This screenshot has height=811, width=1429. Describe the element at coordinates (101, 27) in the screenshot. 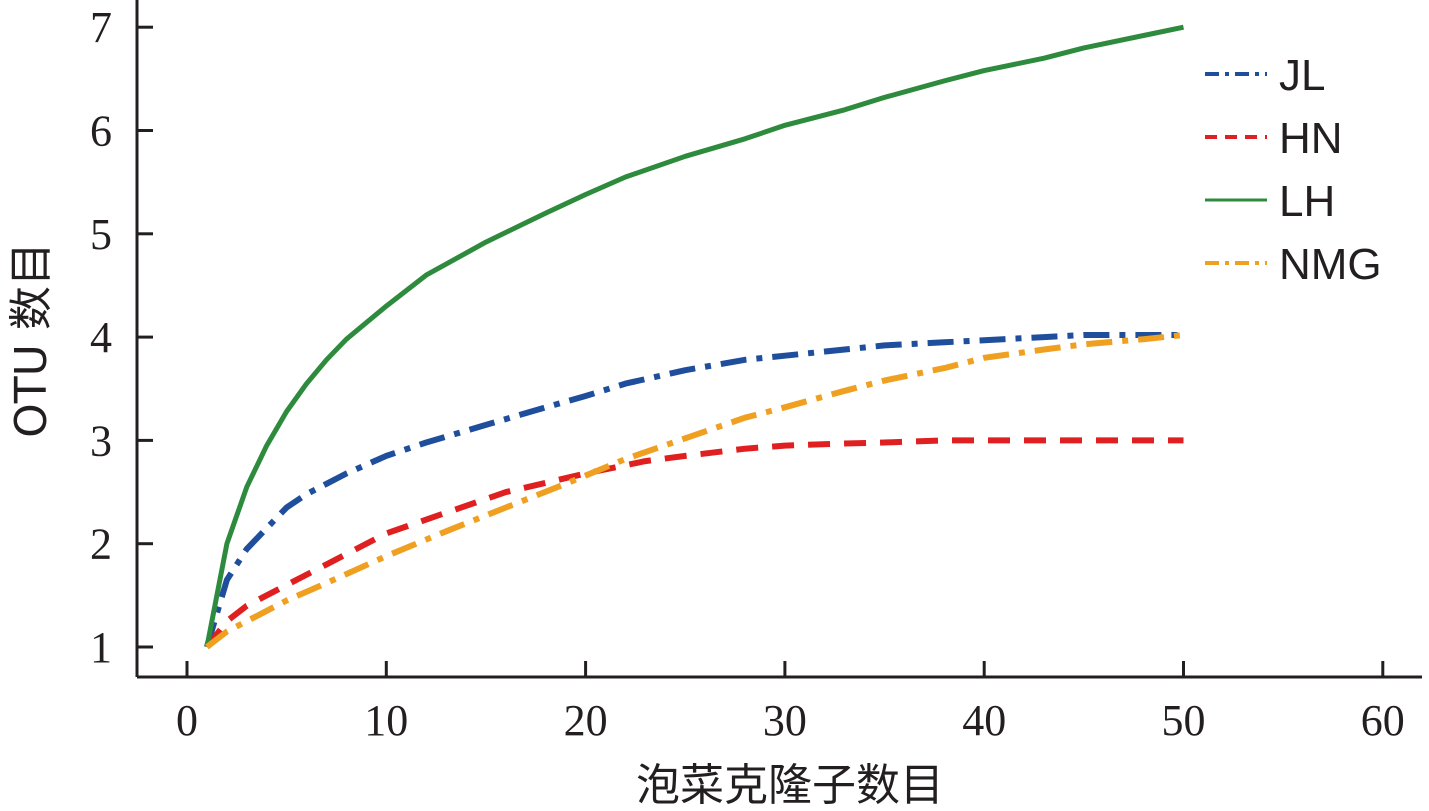

I see `y-tick-label: 7` at that location.